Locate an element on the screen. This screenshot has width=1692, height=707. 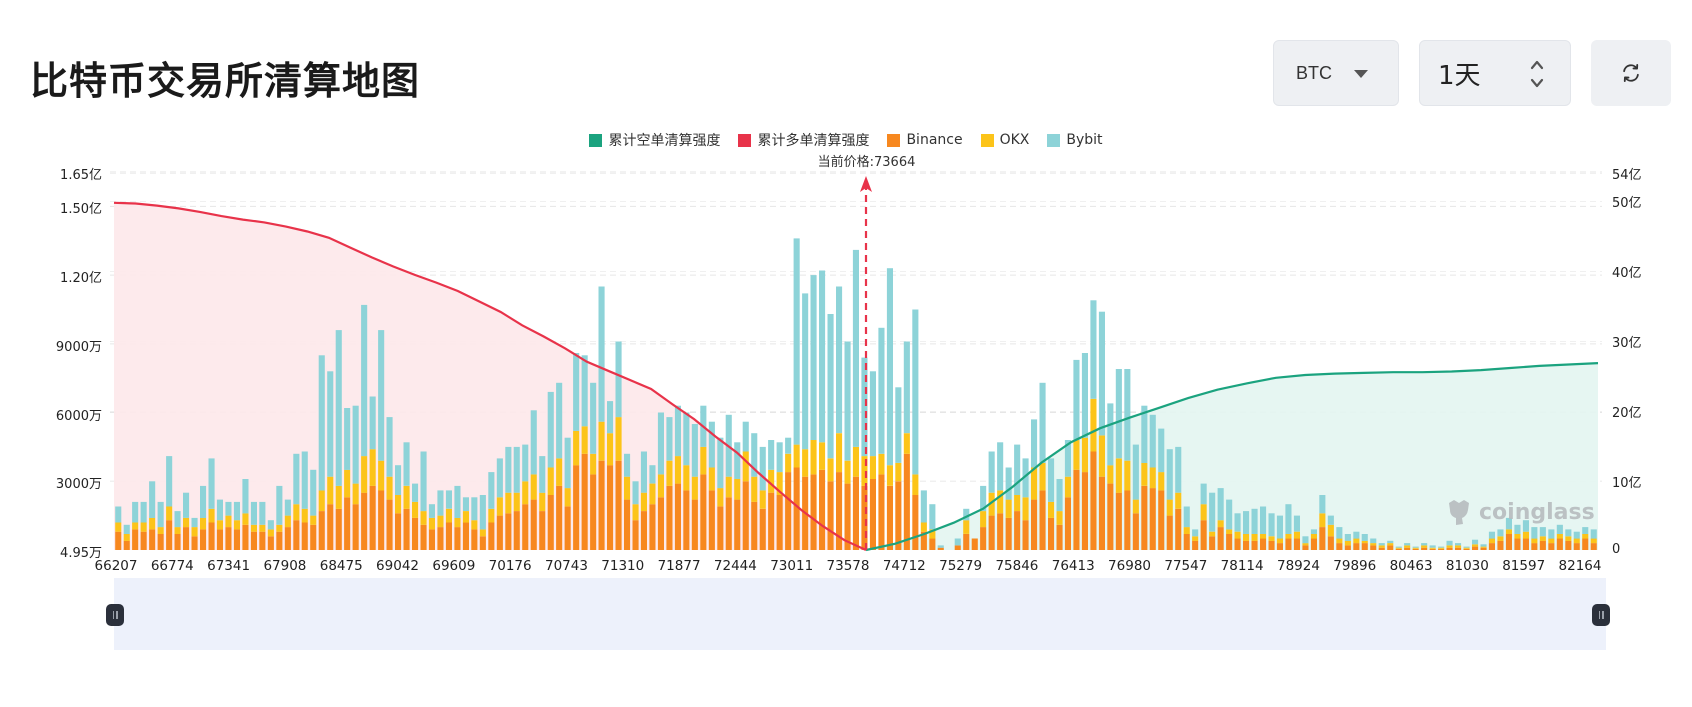
time-range-select: 1天 is located at coordinates (1495, 73).